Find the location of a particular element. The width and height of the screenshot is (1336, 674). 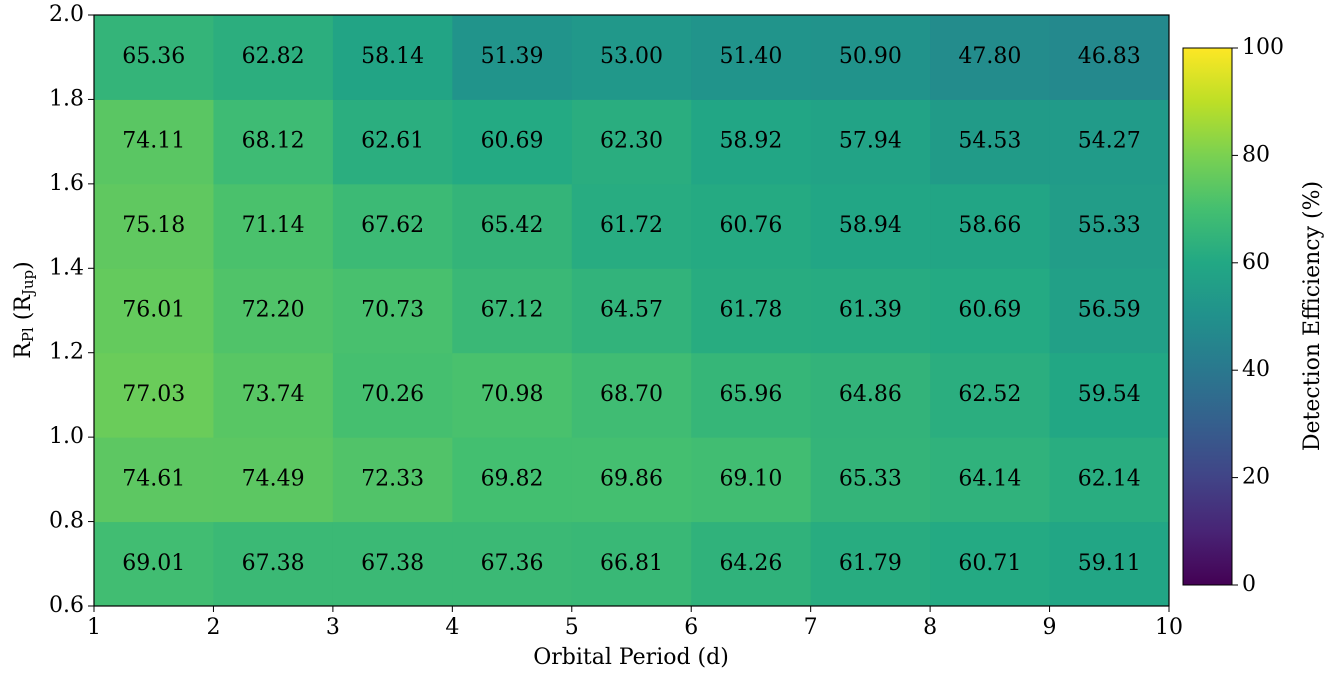

colorbar-tick-label: 40 is located at coordinates (1256, 369).